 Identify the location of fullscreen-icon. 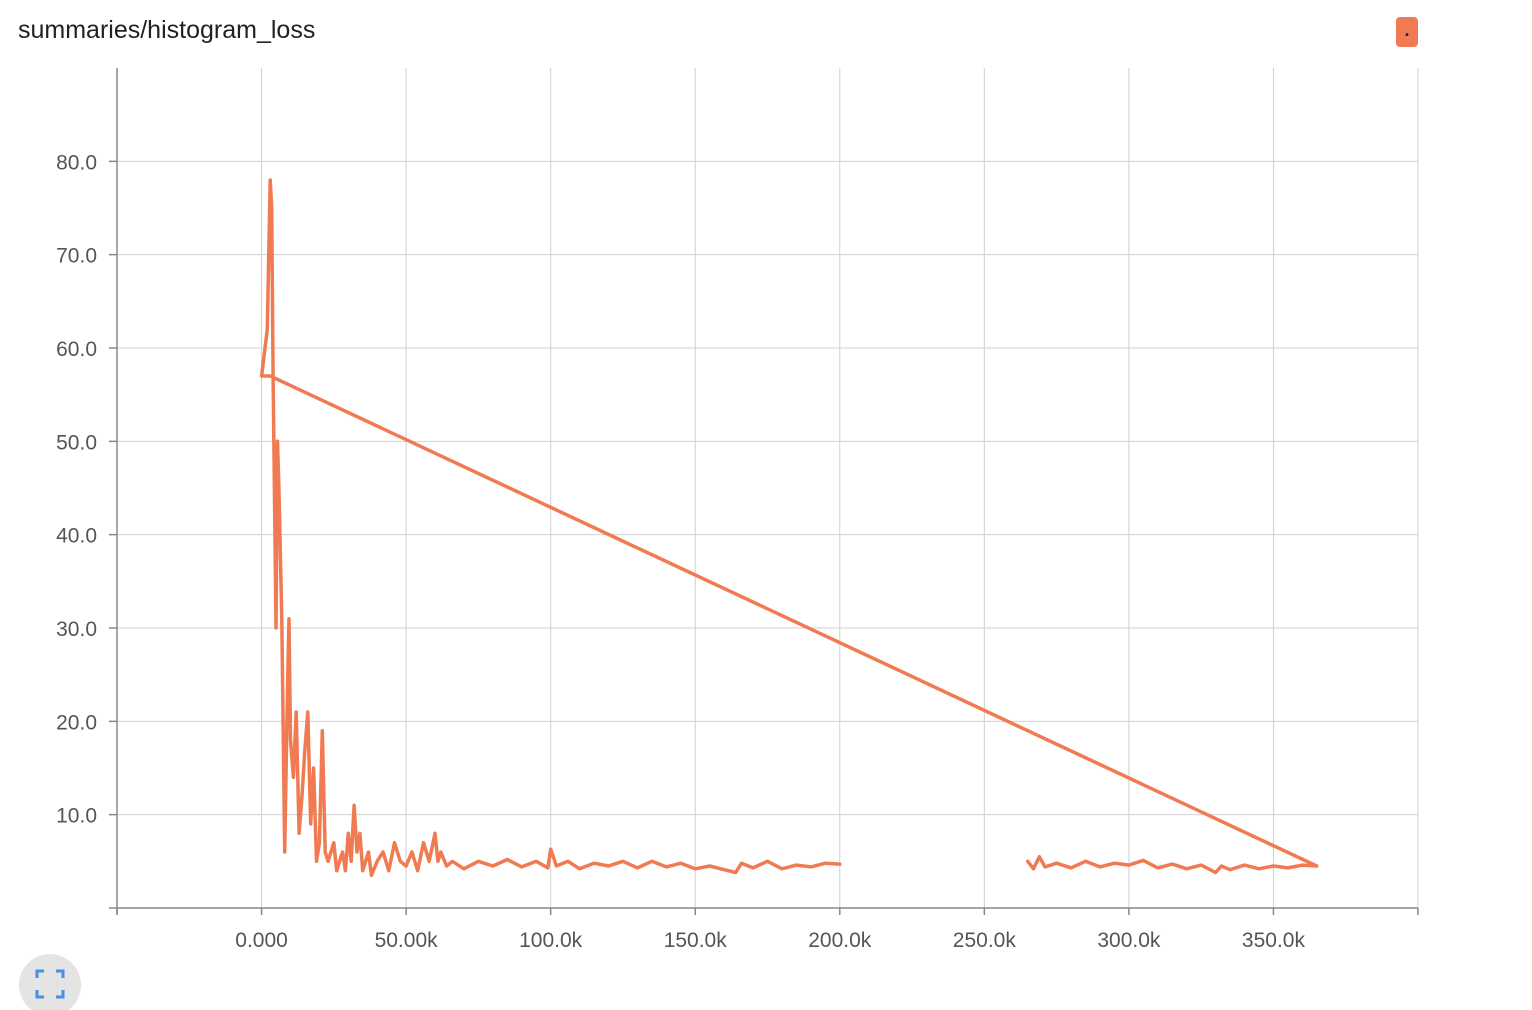
(50, 984).